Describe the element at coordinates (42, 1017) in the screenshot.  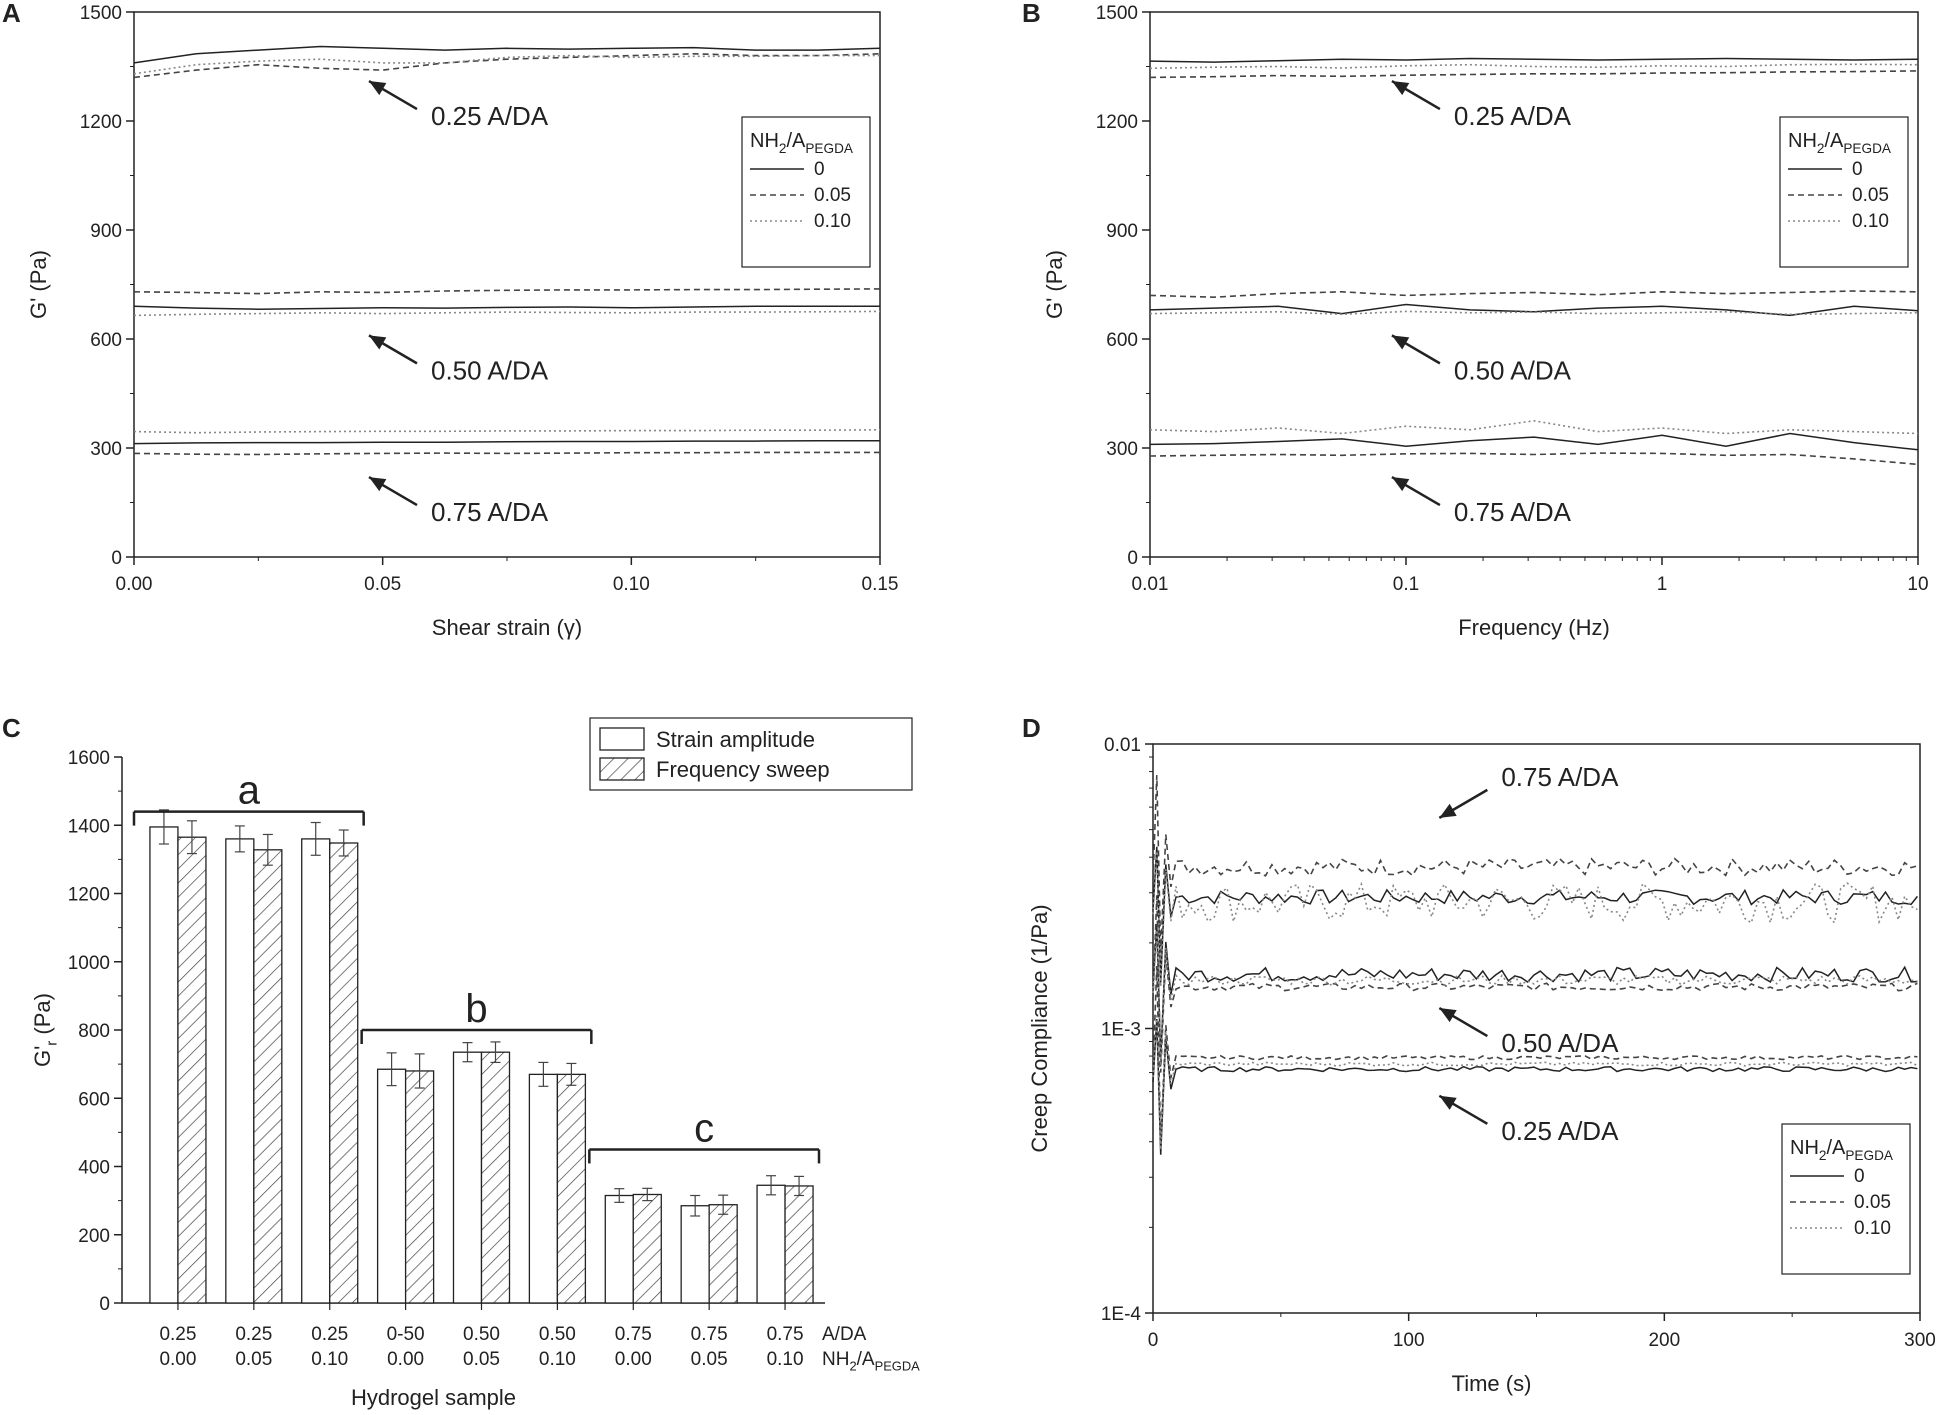
I see `label-text: (Pa)` at that location.